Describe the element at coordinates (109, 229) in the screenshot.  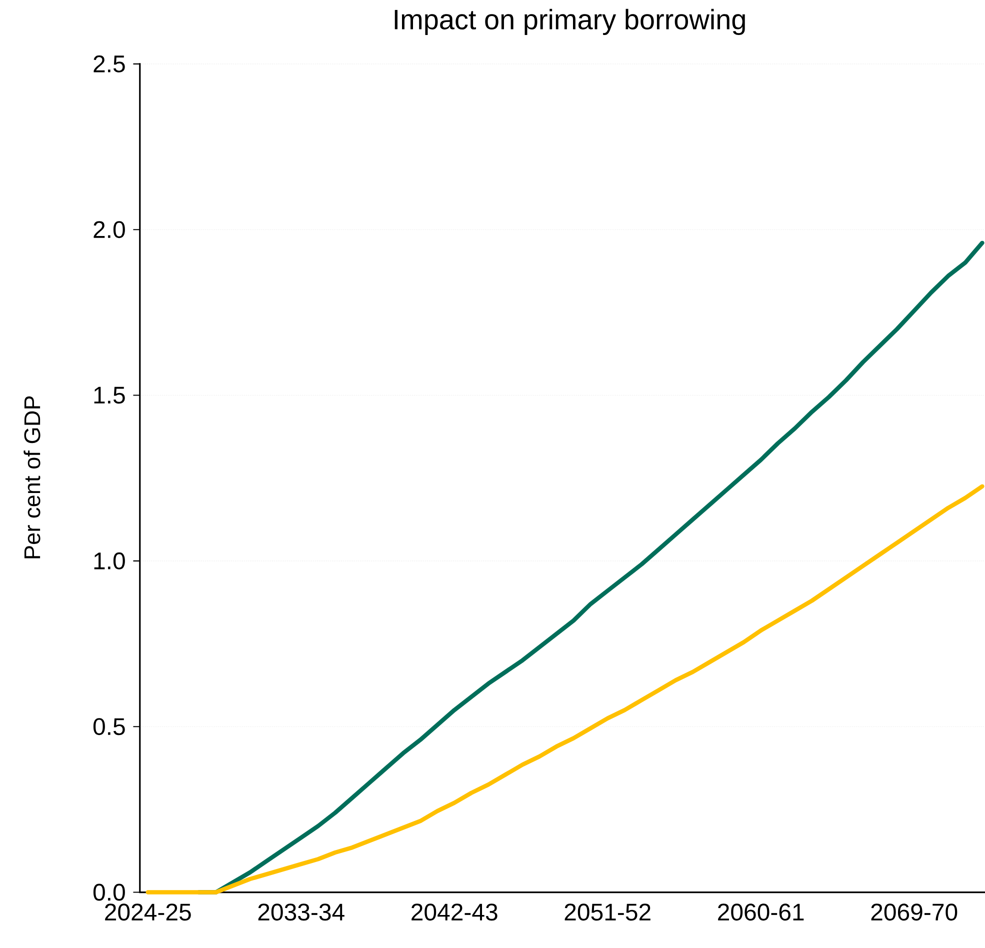
I see `y-tick-label: 2.0` at that location.